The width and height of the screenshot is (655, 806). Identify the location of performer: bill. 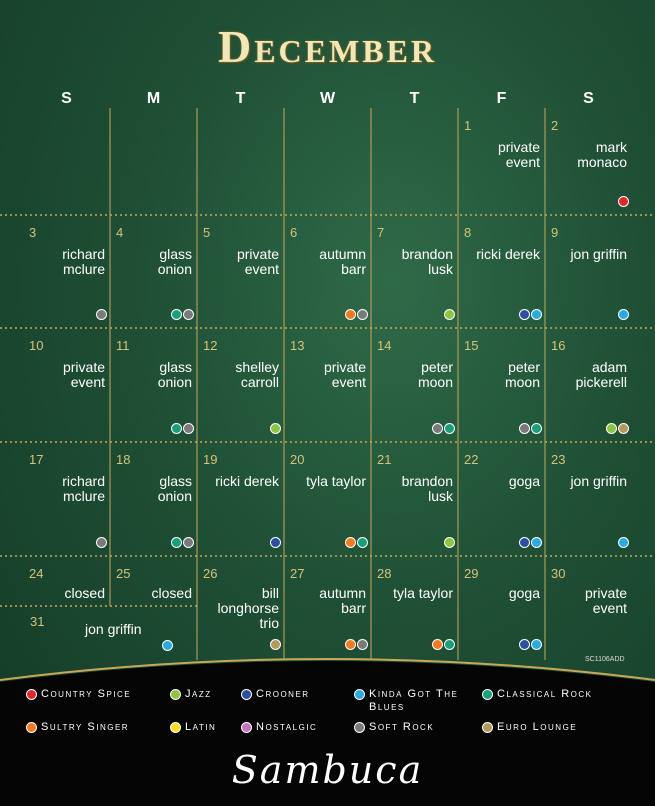
(270, 593).